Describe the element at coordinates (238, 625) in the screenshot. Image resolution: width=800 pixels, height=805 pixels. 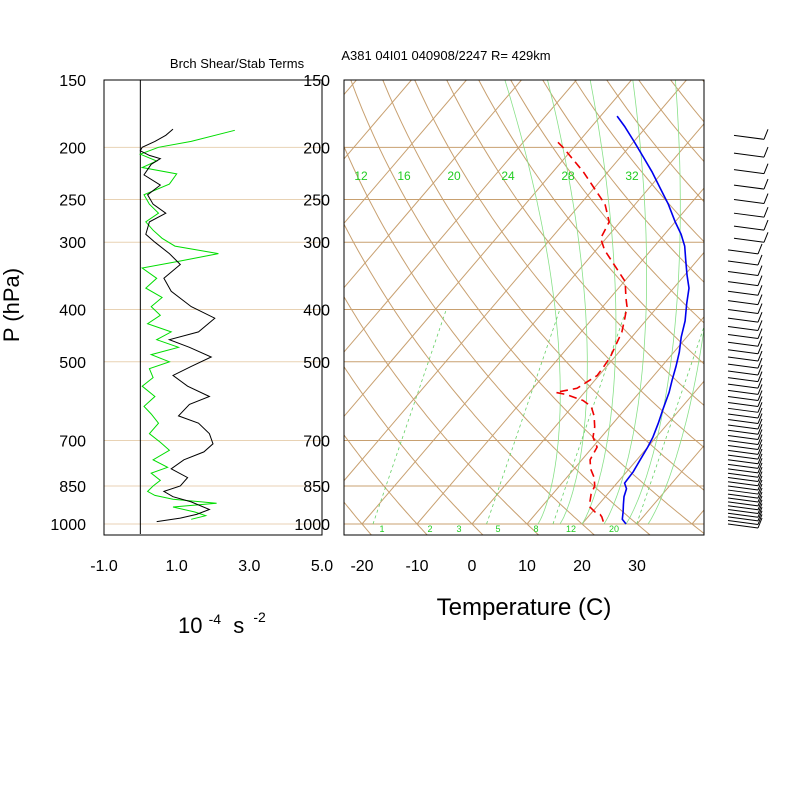
I see `left-x-axis-label-unit: s` at that location.